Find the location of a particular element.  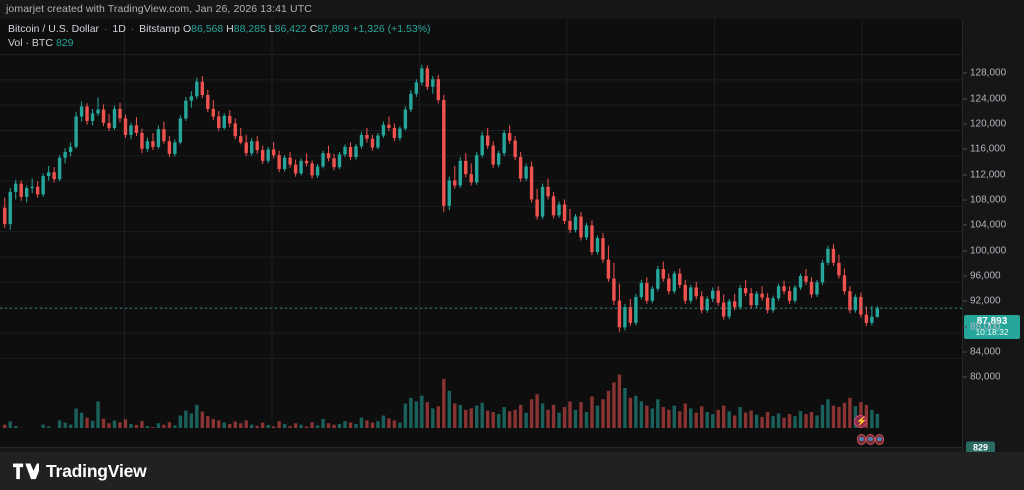

tradingview-logo-mark is located at coordinates (26, 471).